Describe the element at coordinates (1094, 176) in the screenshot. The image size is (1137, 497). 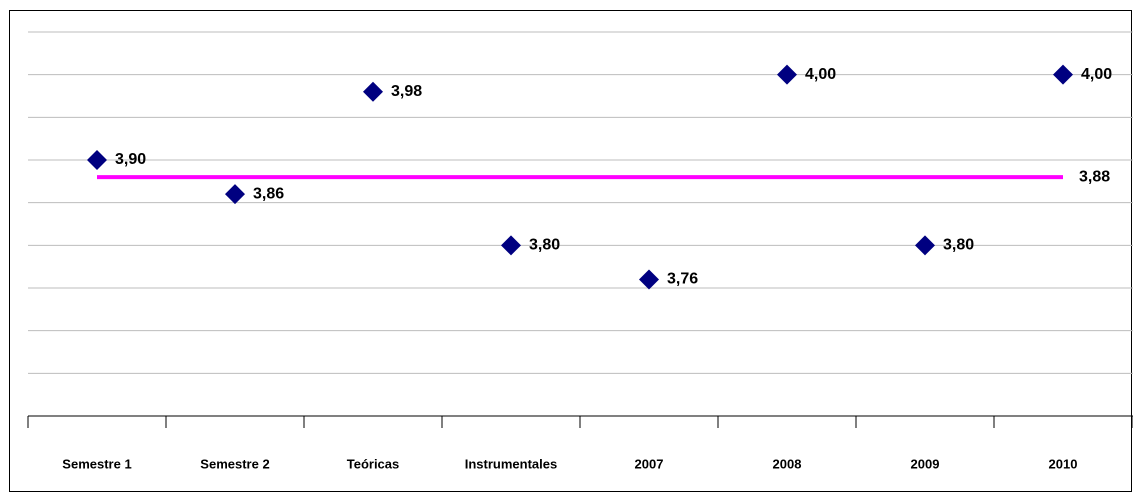
I see `reference-label: 3,88` at that location.